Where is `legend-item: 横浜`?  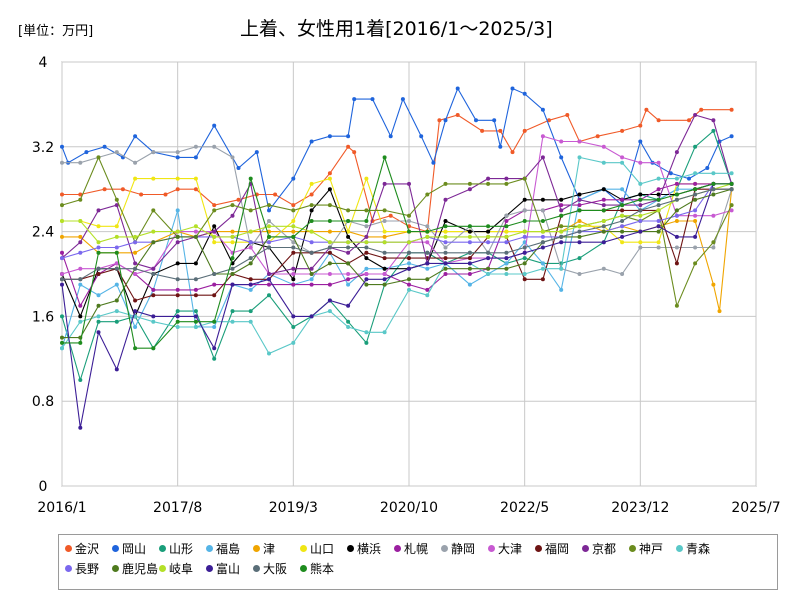
legend-item: 横浜 is located at coordinates (364, 549).